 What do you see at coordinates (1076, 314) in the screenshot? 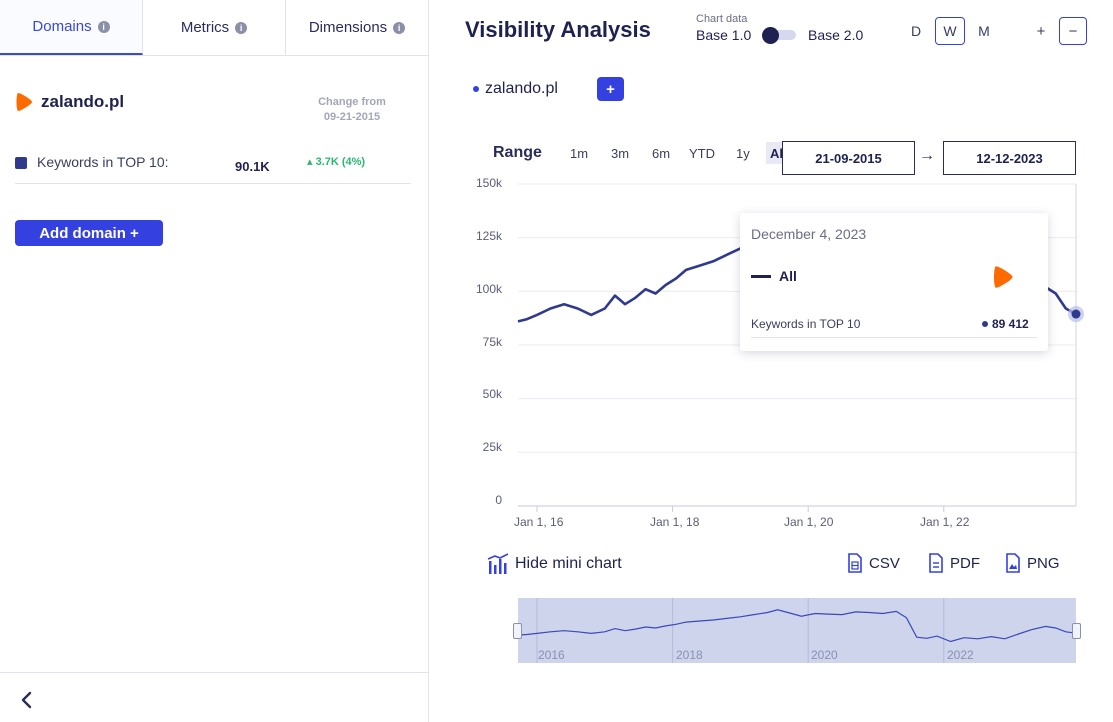
I see `hover-point` at bounding box center [1076, 314].